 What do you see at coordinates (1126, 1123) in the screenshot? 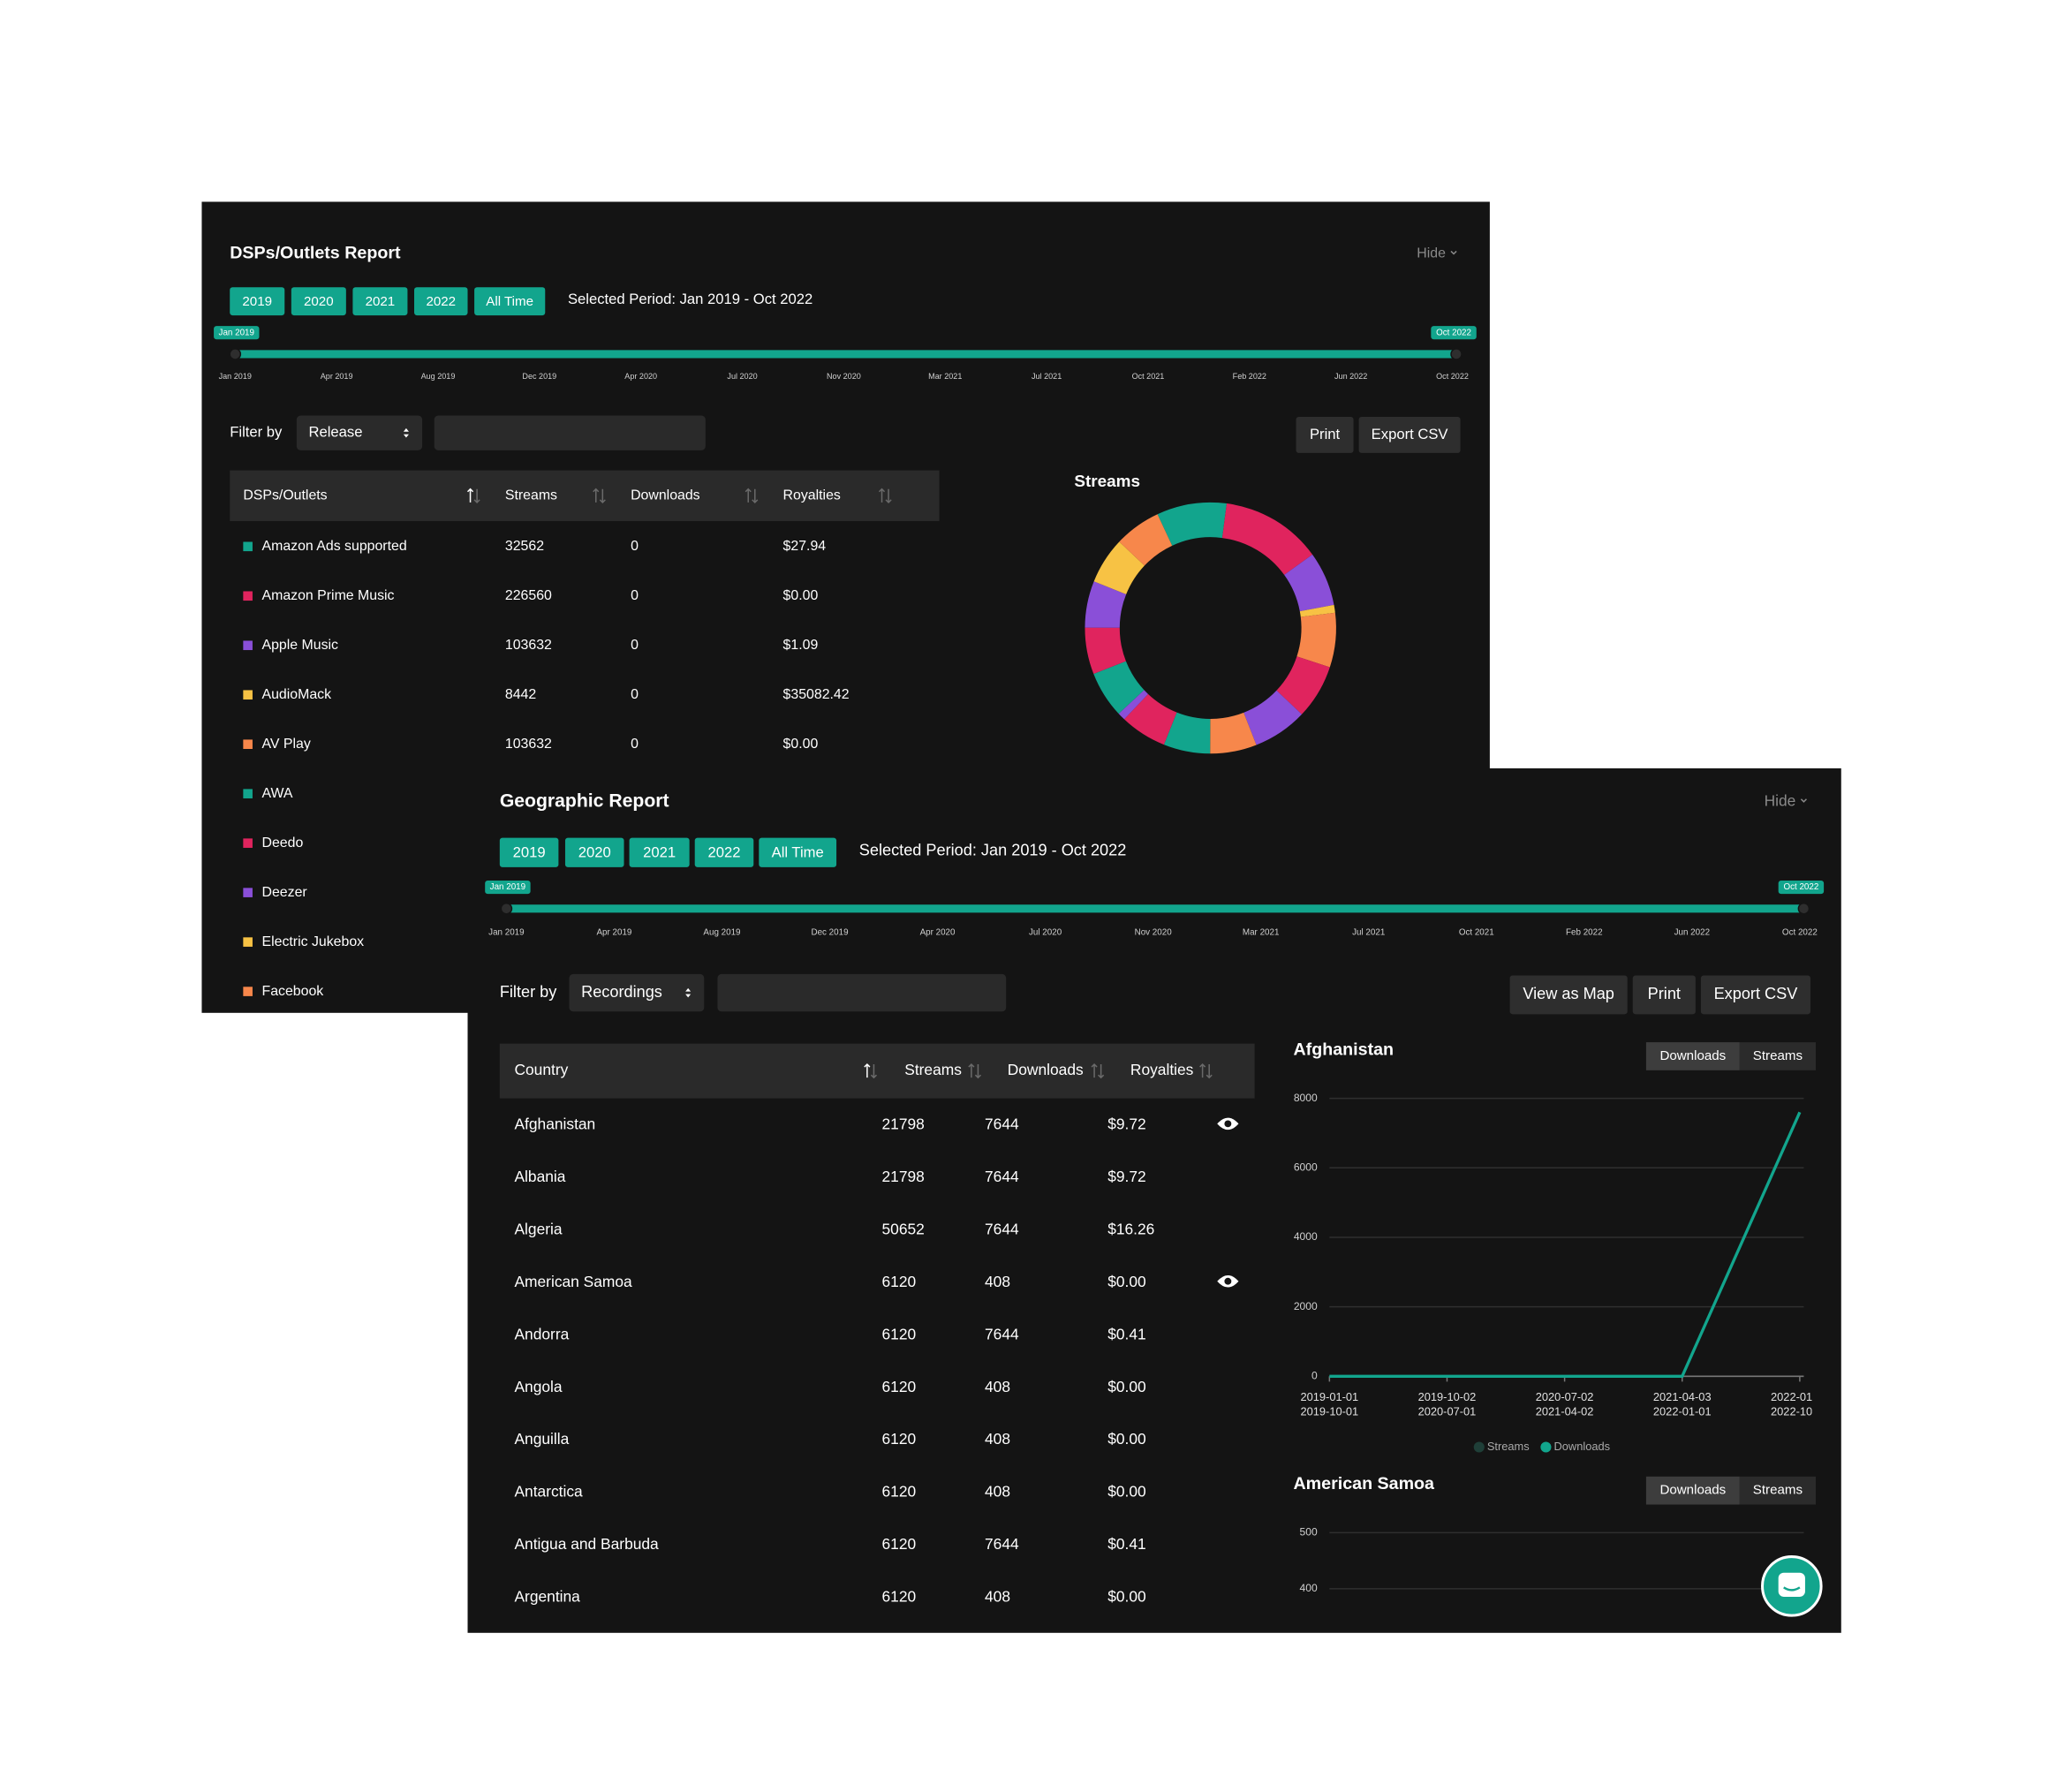
I see `table-cell: $9.72` at bounding box center [1126, 1123].